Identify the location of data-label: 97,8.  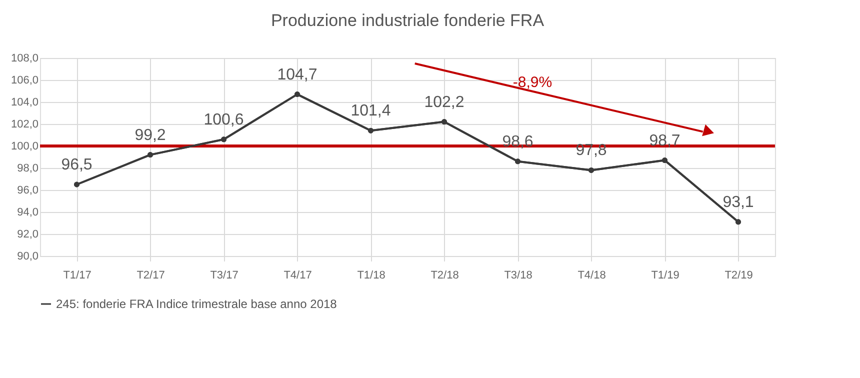
(591, 151).